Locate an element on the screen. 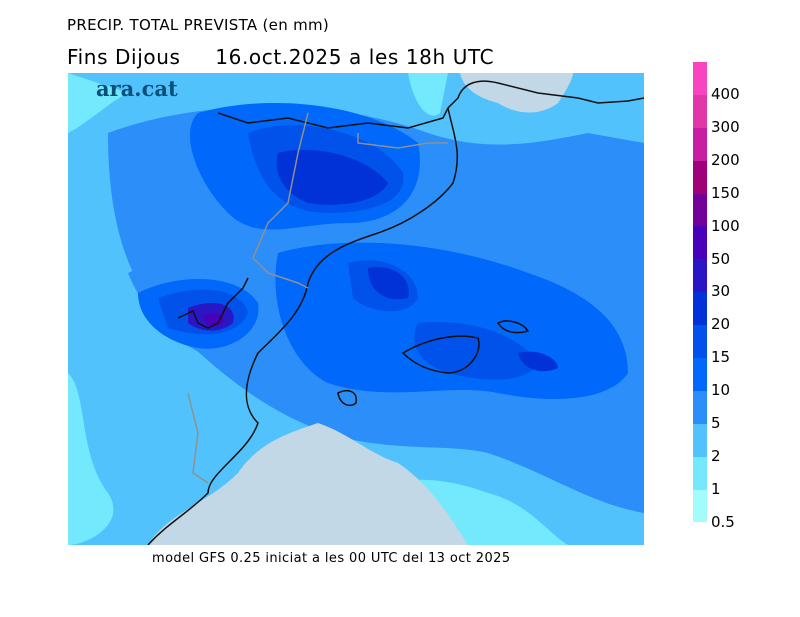 The image size is (800, 617). map-title: PRECIP. TOTAL PREVISTA (en mm) is located at coordinates (198, 25).